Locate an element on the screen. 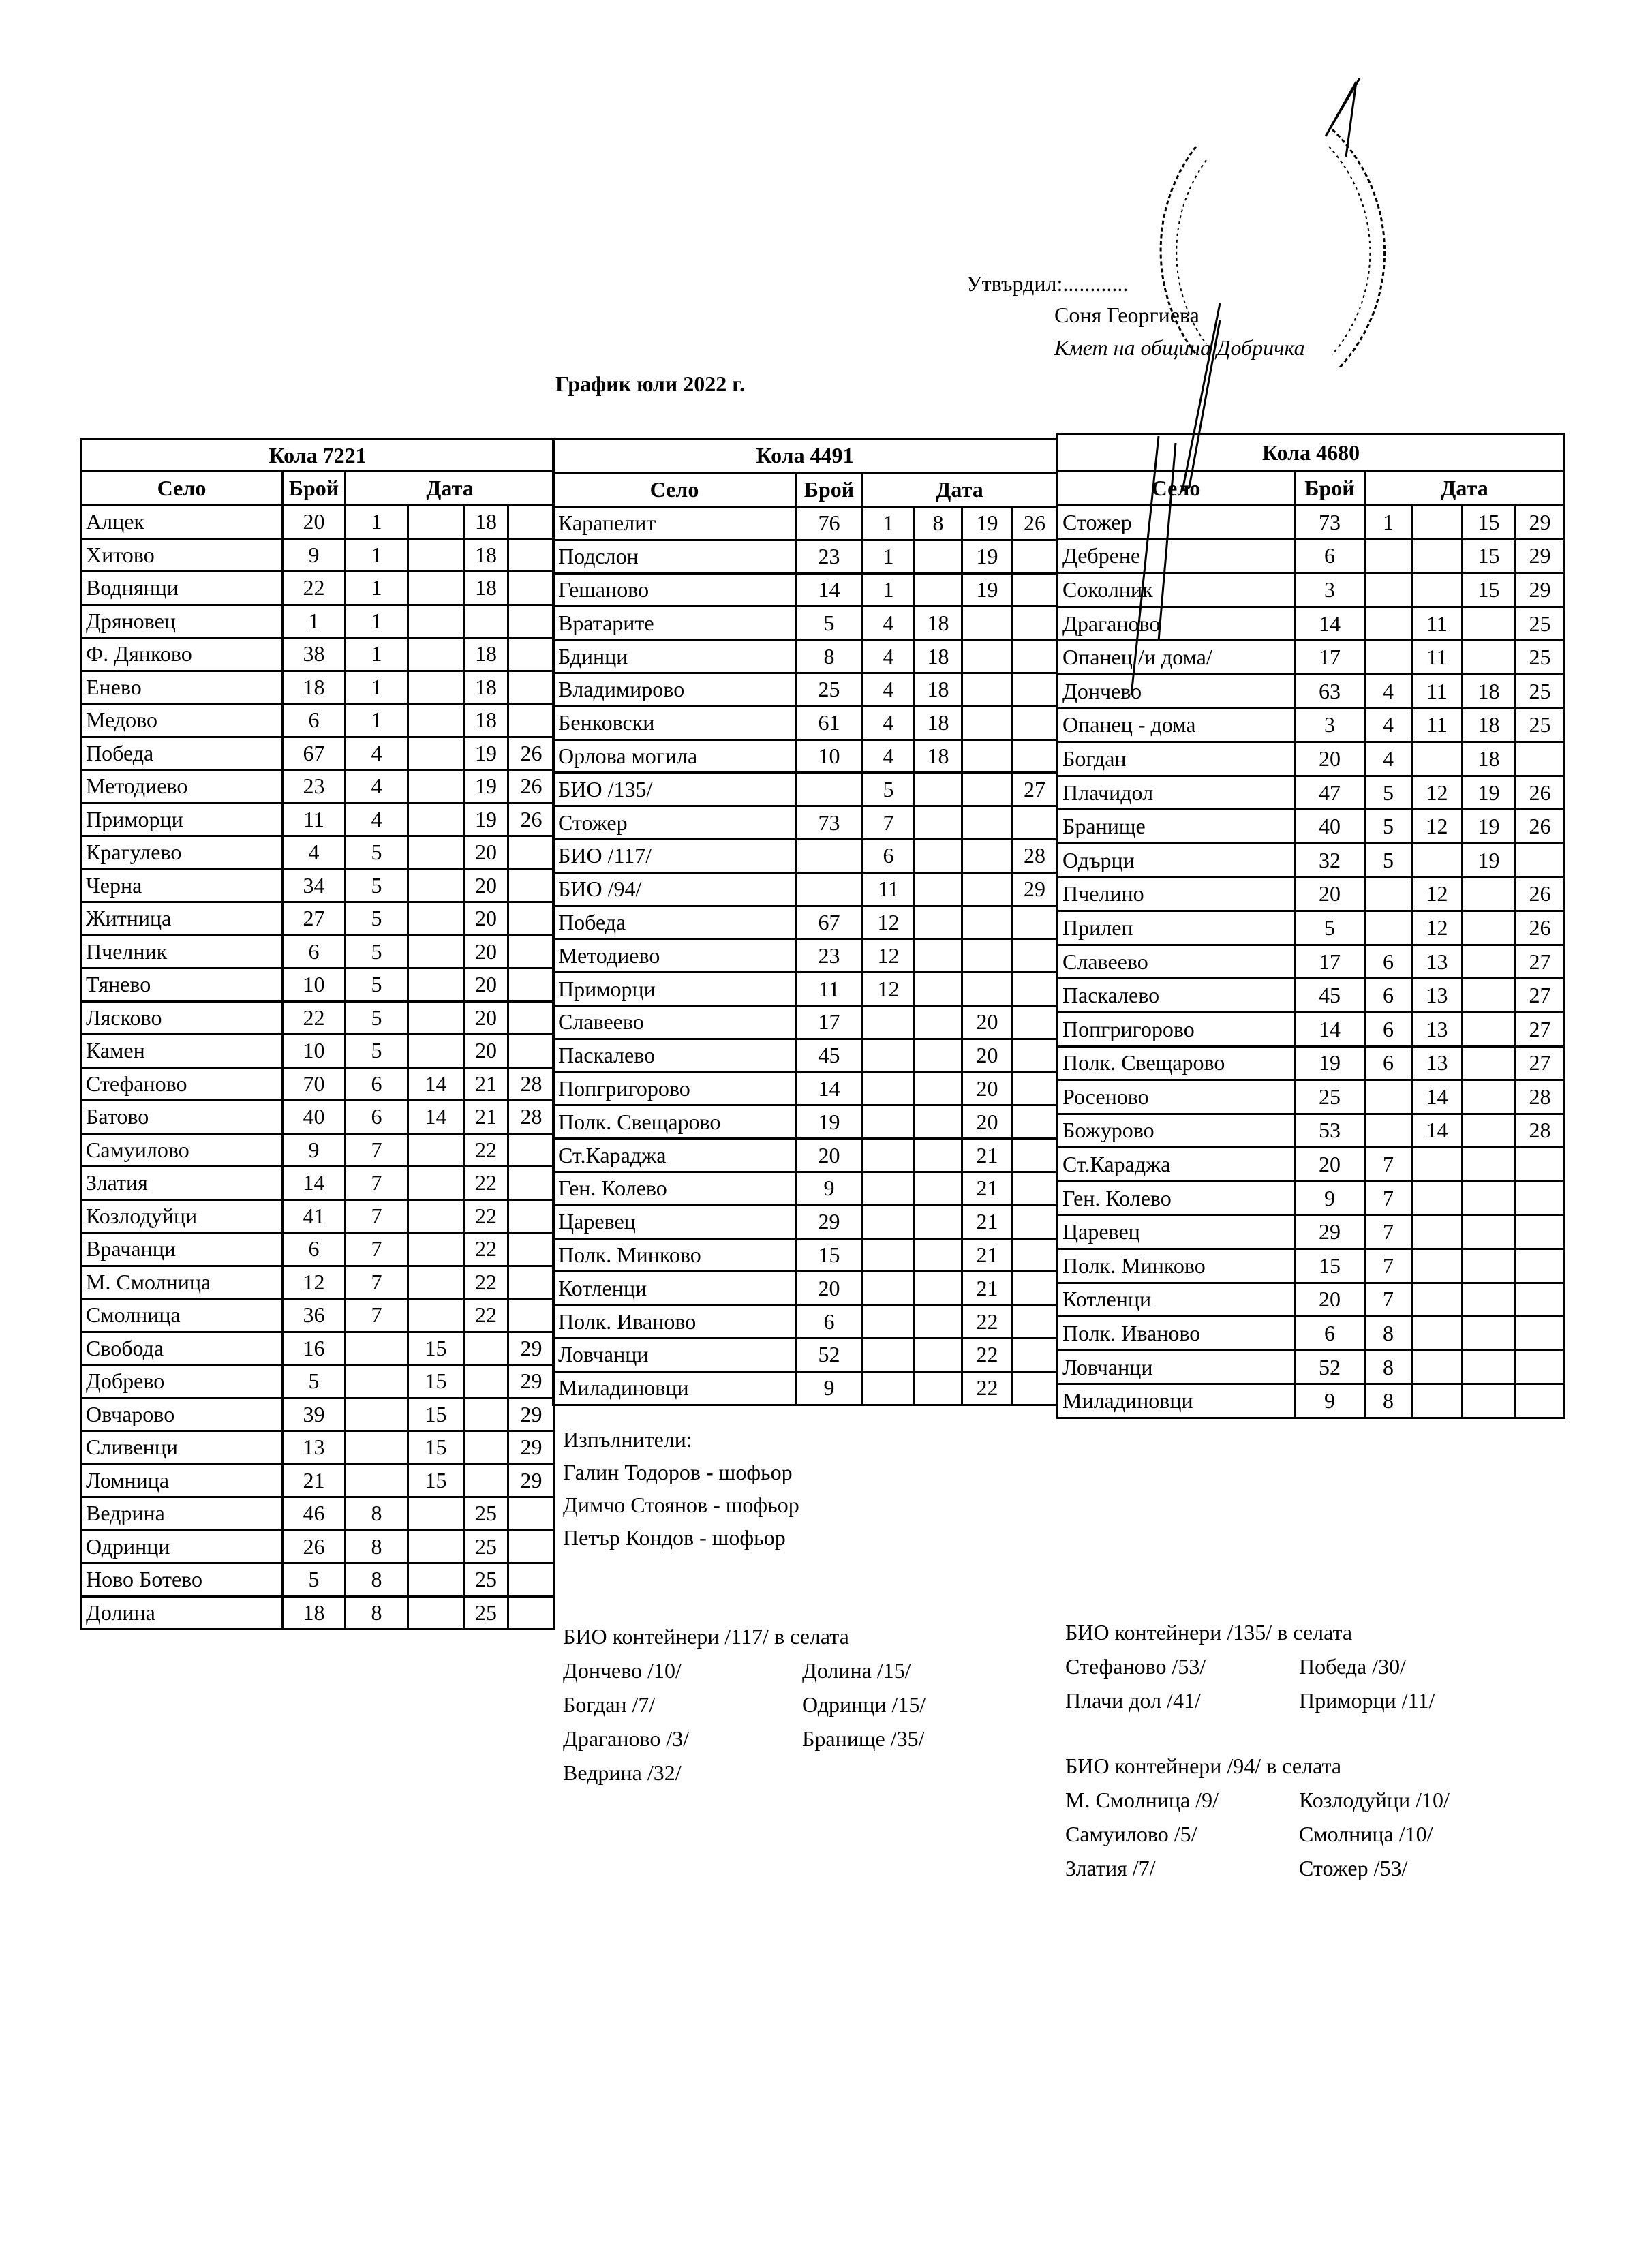 The height and width of the screenshot is (2247, 1652). count-cell: 12 is located at coordinates (313, 1282).